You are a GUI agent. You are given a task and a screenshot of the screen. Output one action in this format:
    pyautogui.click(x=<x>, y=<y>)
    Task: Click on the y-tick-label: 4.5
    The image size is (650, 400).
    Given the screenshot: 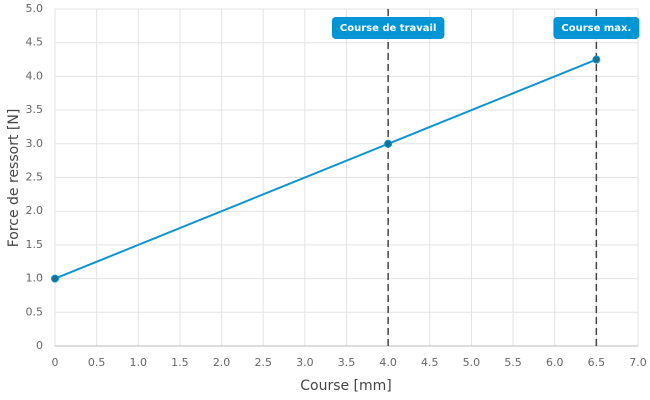 What is the action you would take?
    pyautogui.click(x=35, y=42)
    